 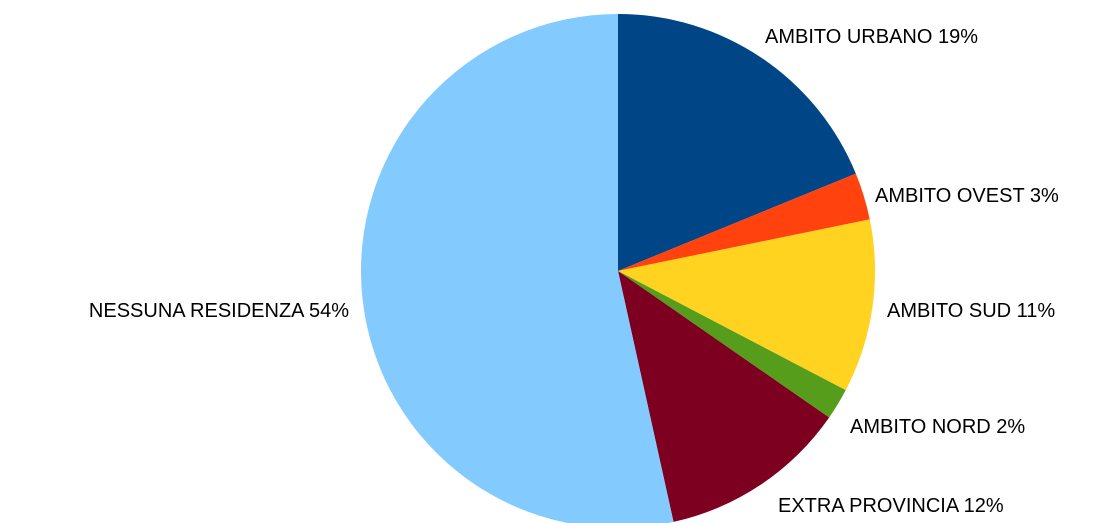 I want to click on pie-slice-ambito-urbano, so click(x=737, y=142).